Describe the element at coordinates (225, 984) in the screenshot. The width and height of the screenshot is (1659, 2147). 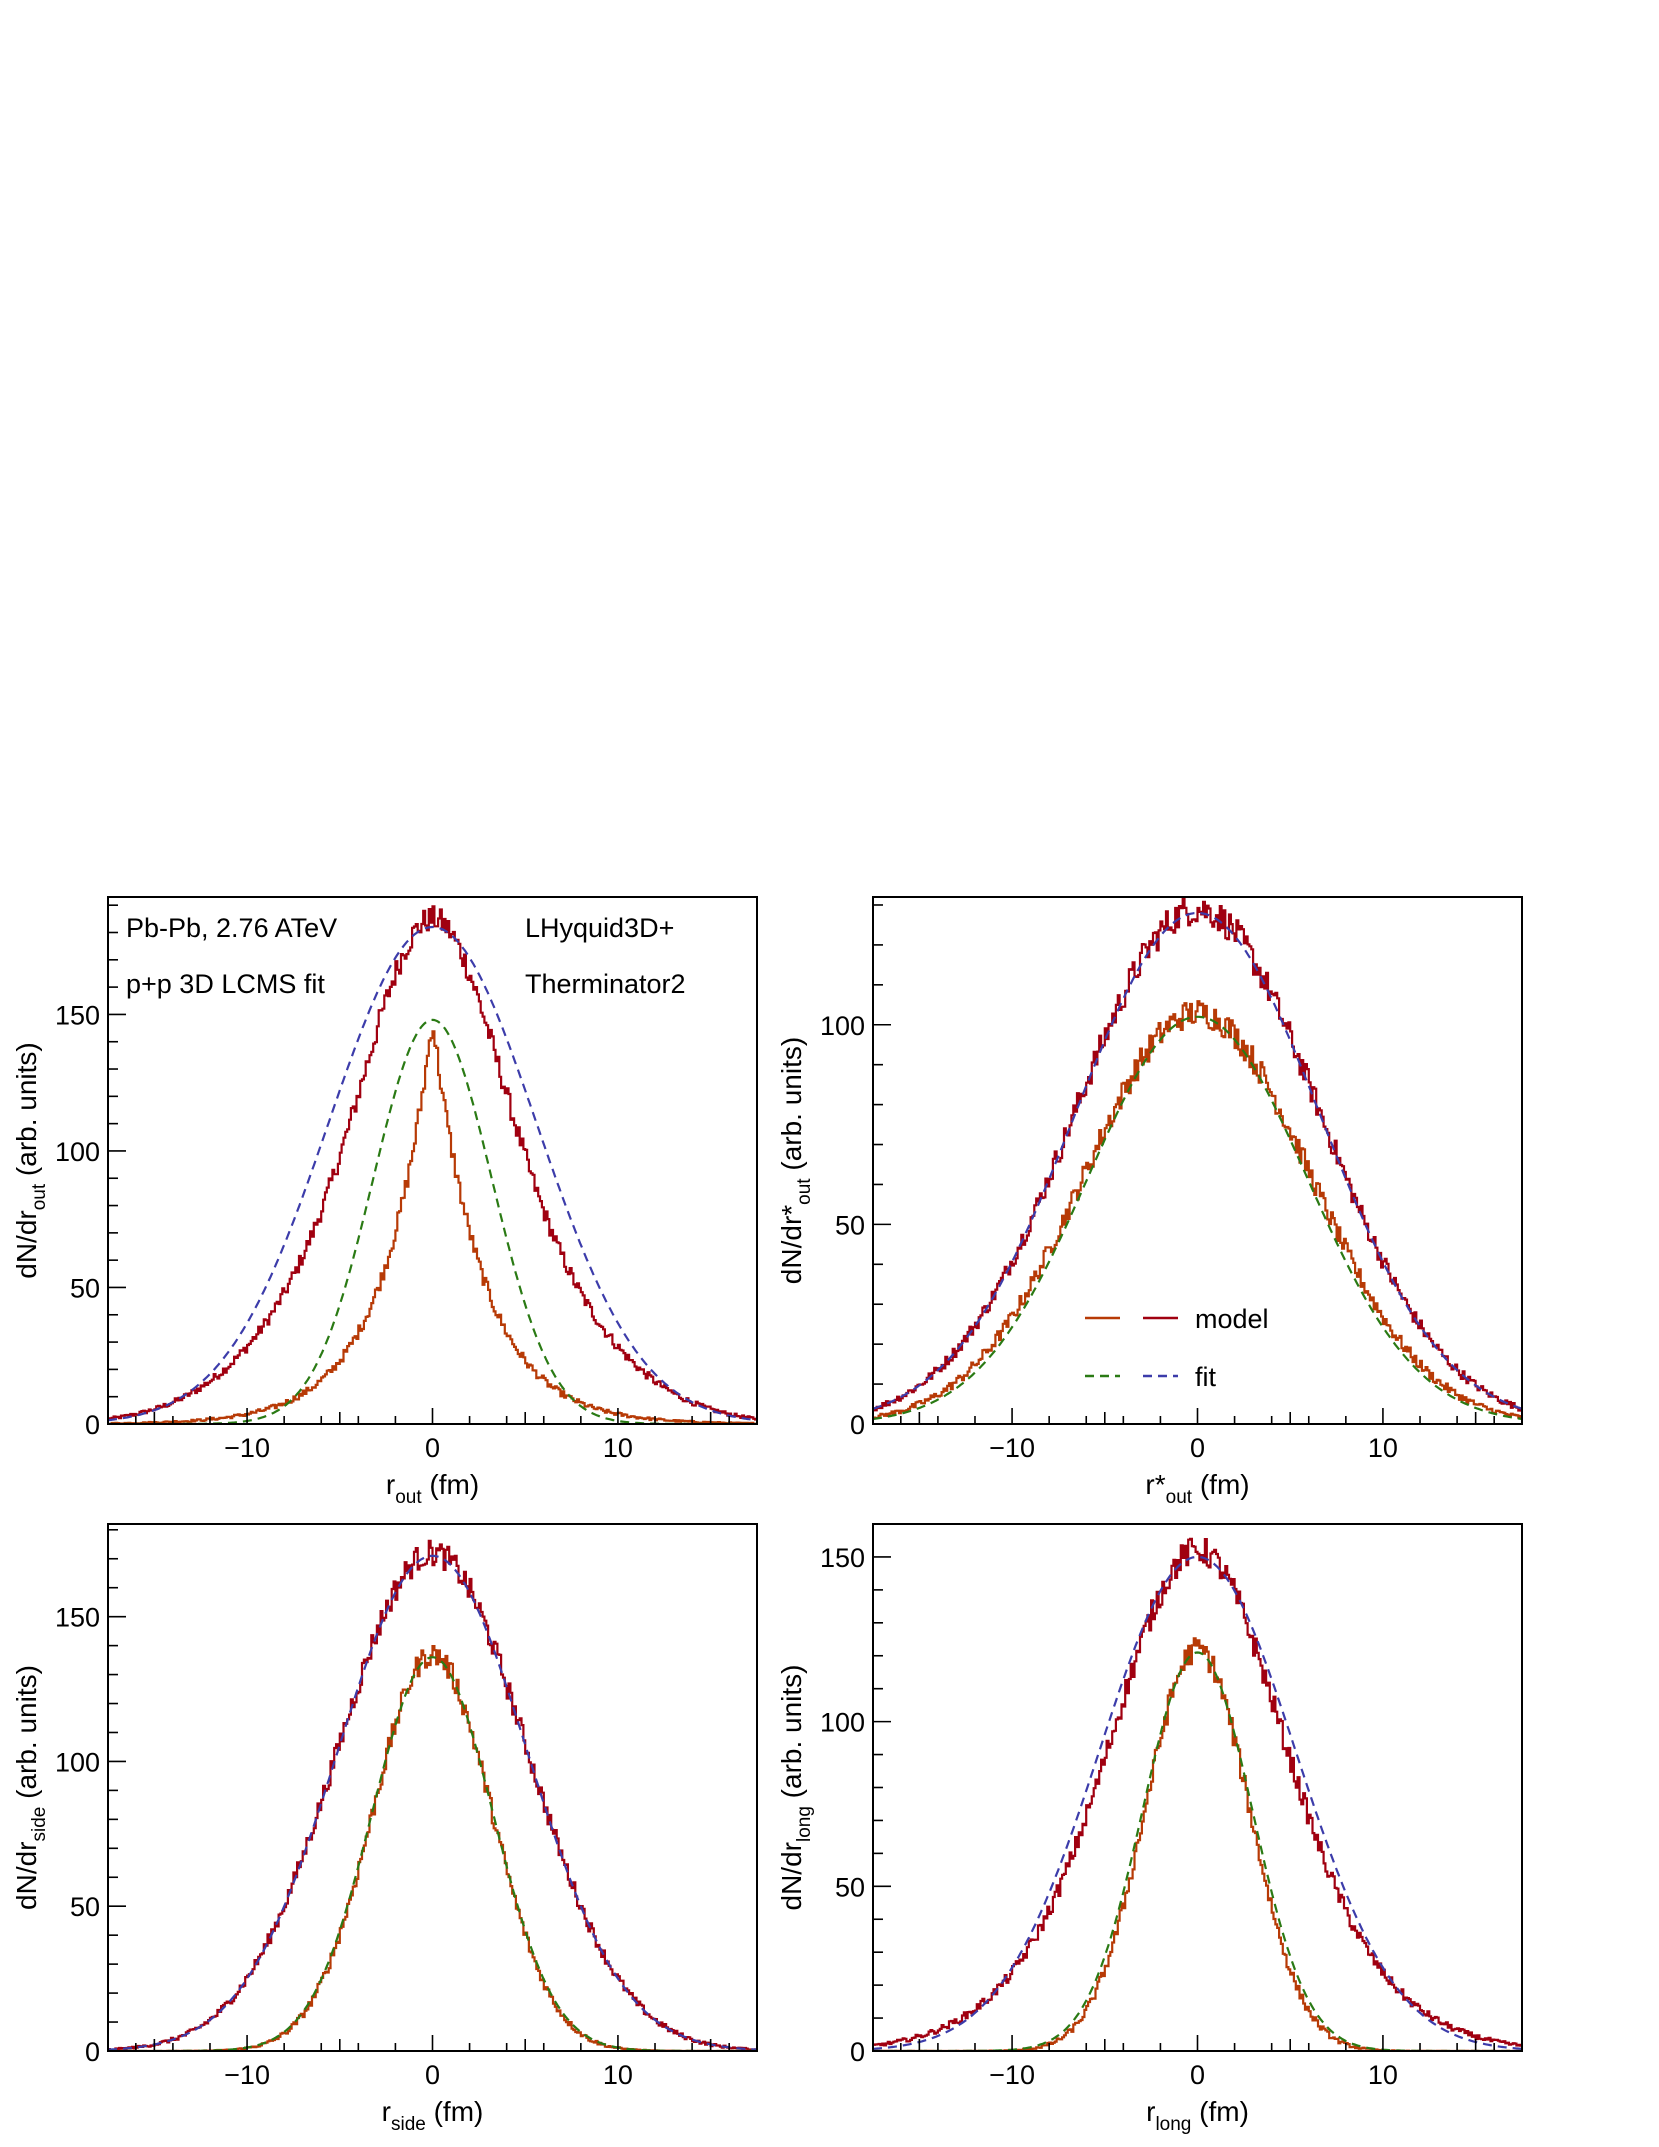
I see `annotation-fit-label: p+p 3D LCMS fit` at that location.